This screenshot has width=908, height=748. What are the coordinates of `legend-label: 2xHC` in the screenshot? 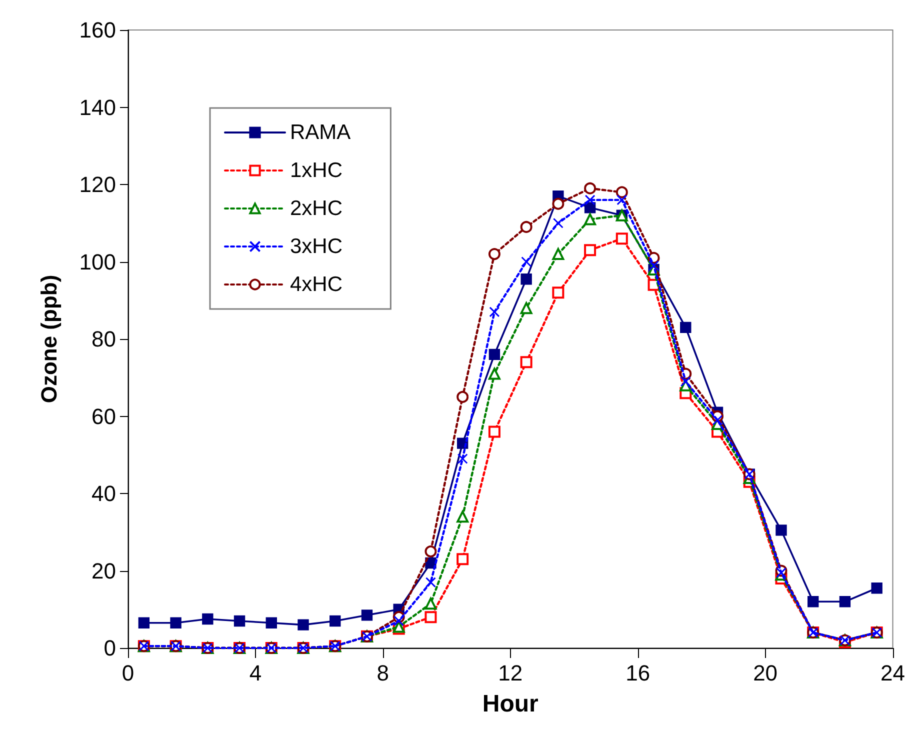 It's located at (316, 208).